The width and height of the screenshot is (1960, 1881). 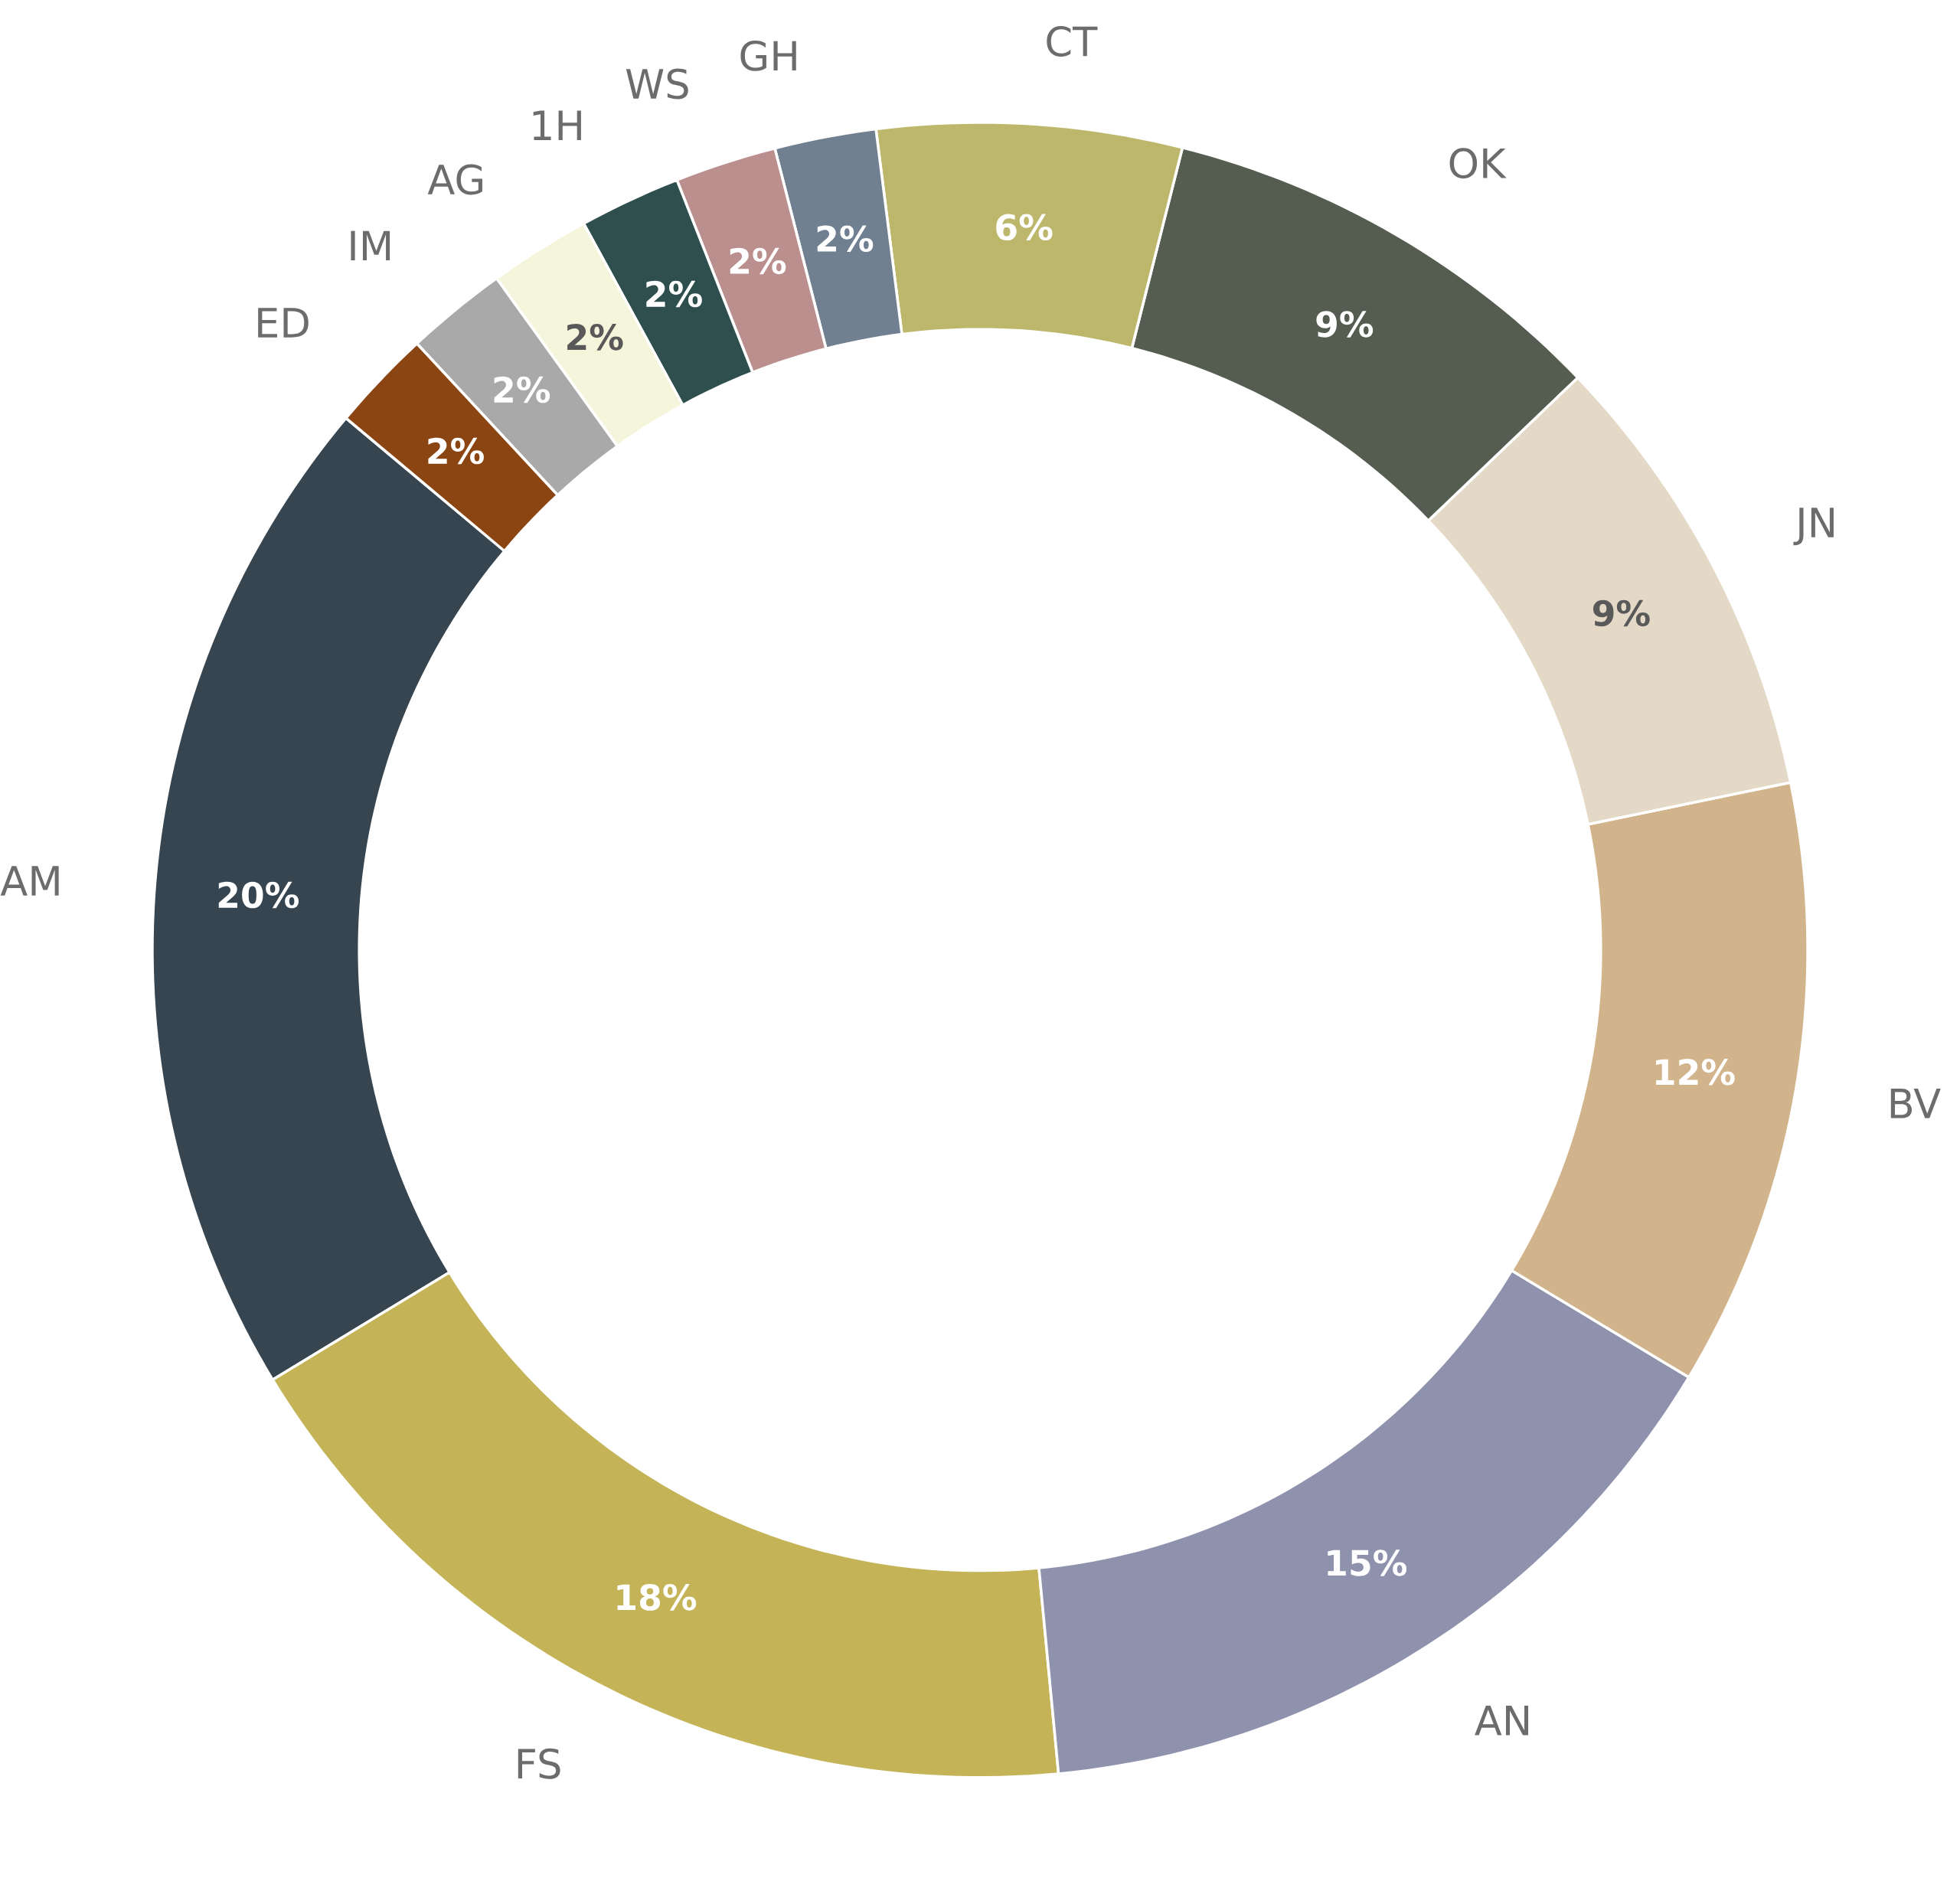 What do you see at coordinates (1024, 227) in the screenshot?
I see `data-label: 6%` at bounding box center [1024, 227].